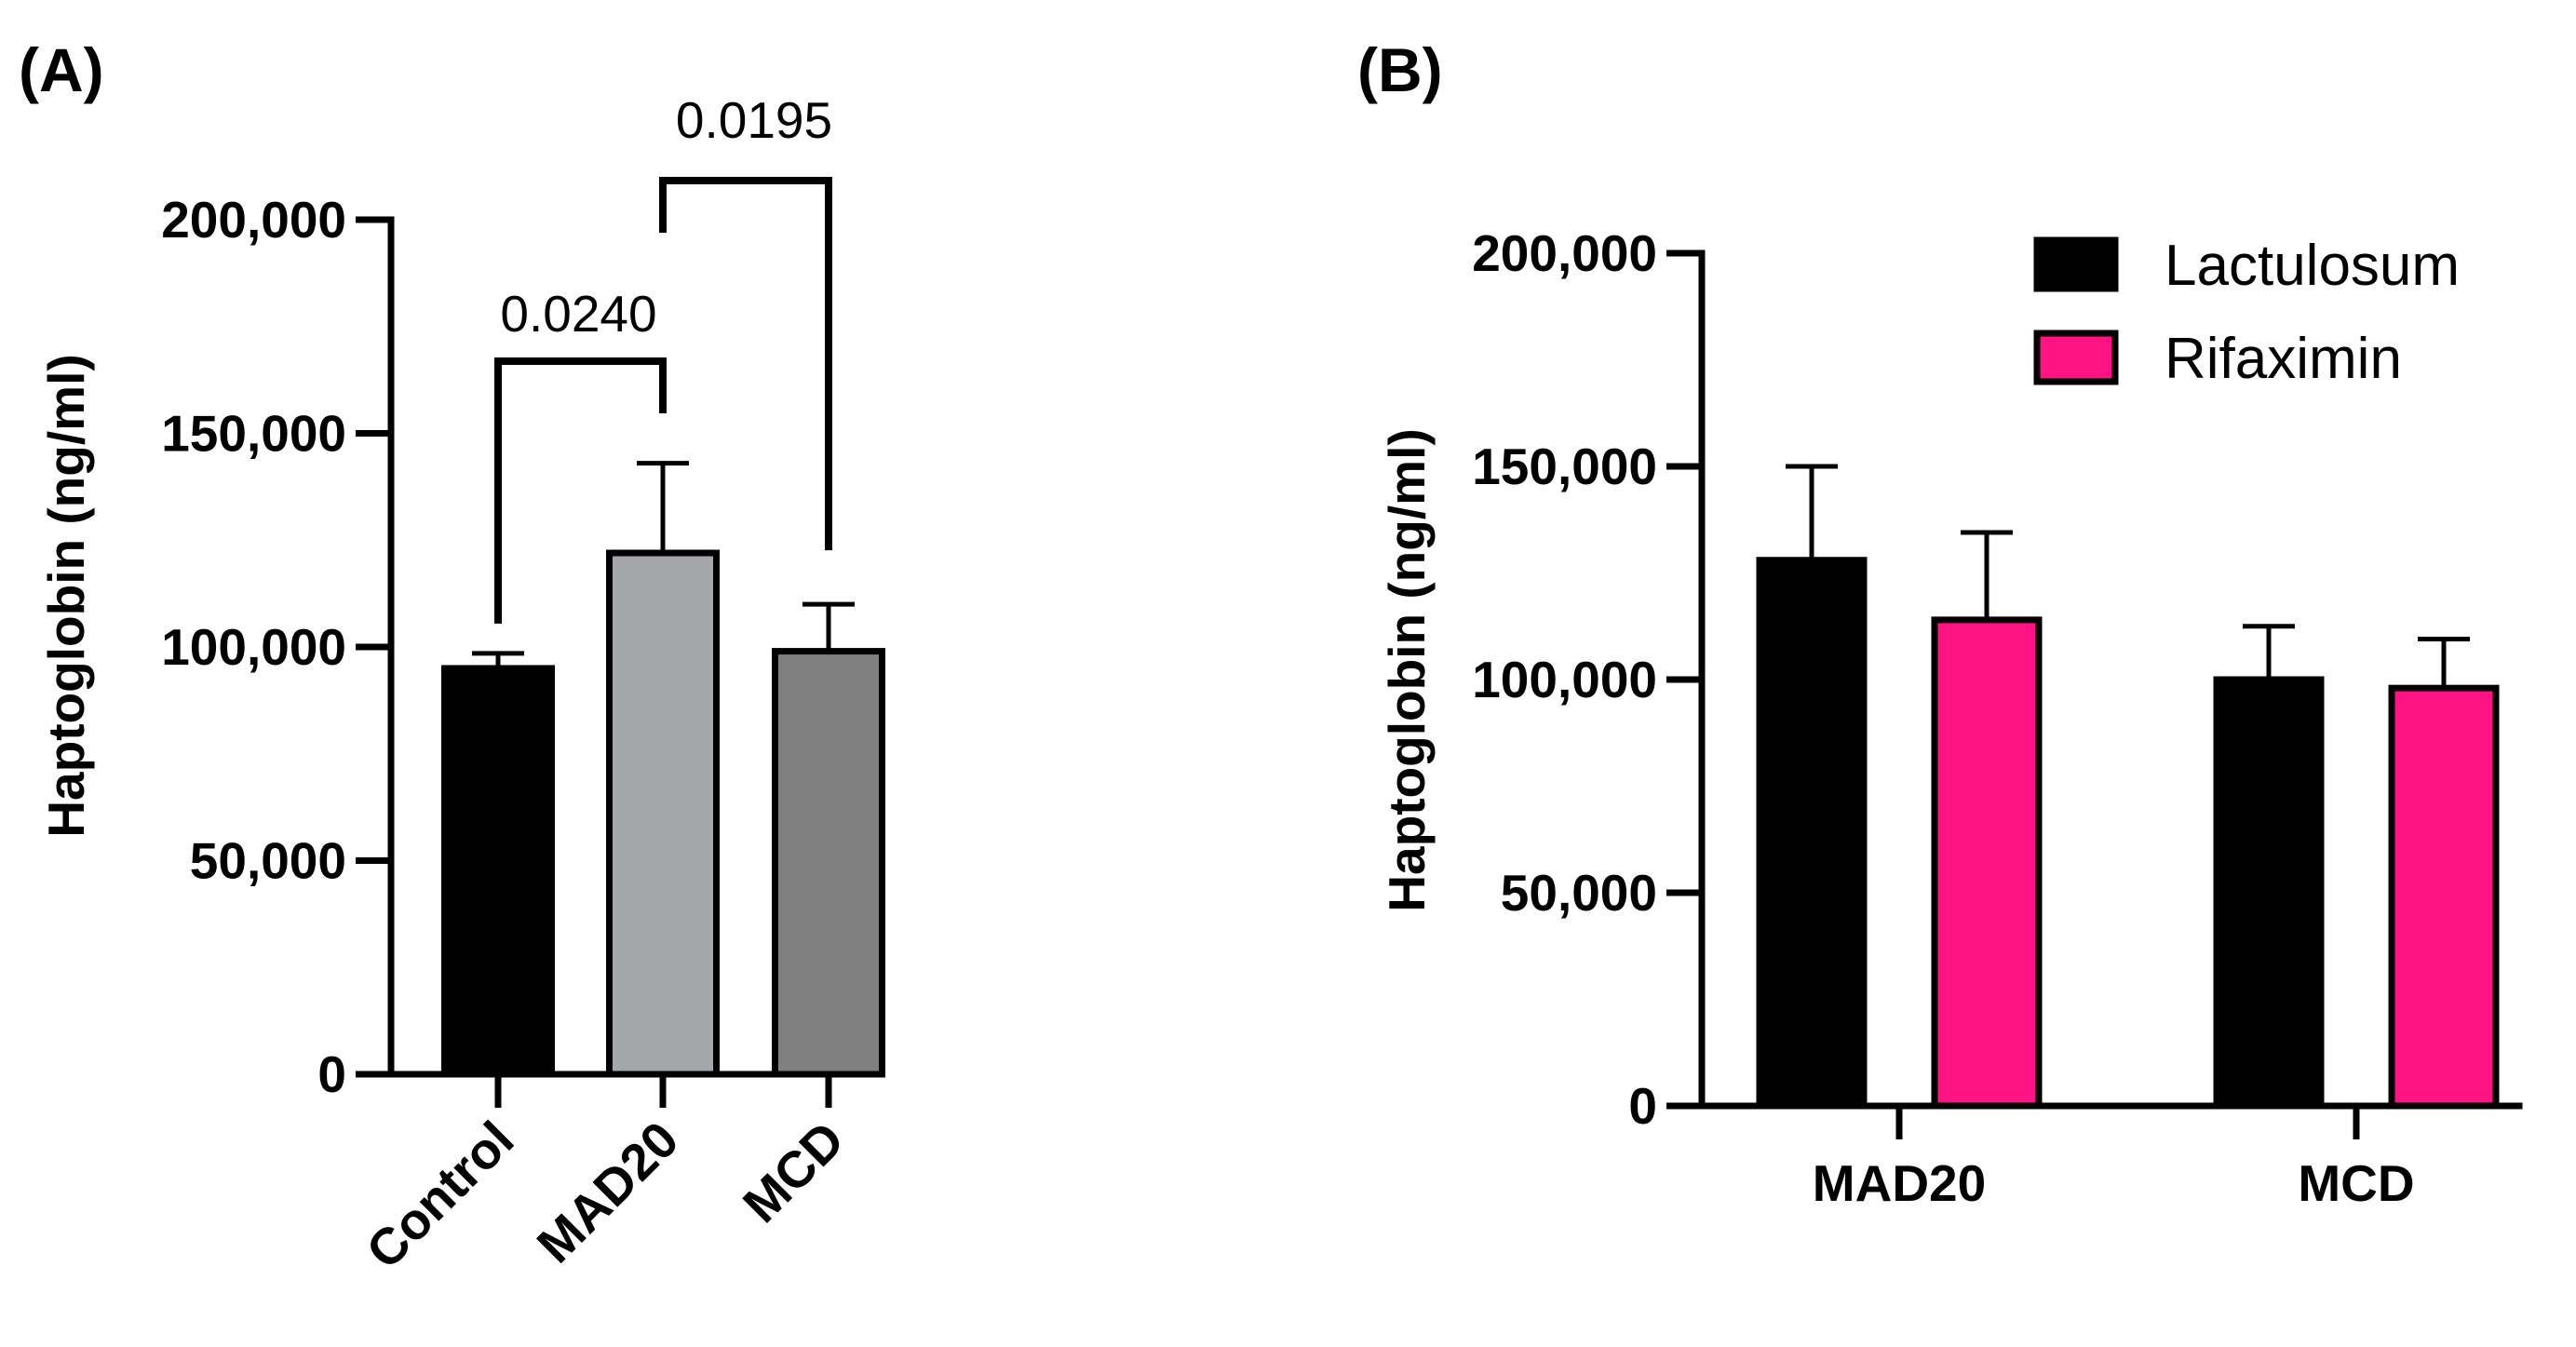 This screenshot has width=2576, height=1347. I want to click on legend-label-lactulosum: Lactulosum, so click(2312, 266).